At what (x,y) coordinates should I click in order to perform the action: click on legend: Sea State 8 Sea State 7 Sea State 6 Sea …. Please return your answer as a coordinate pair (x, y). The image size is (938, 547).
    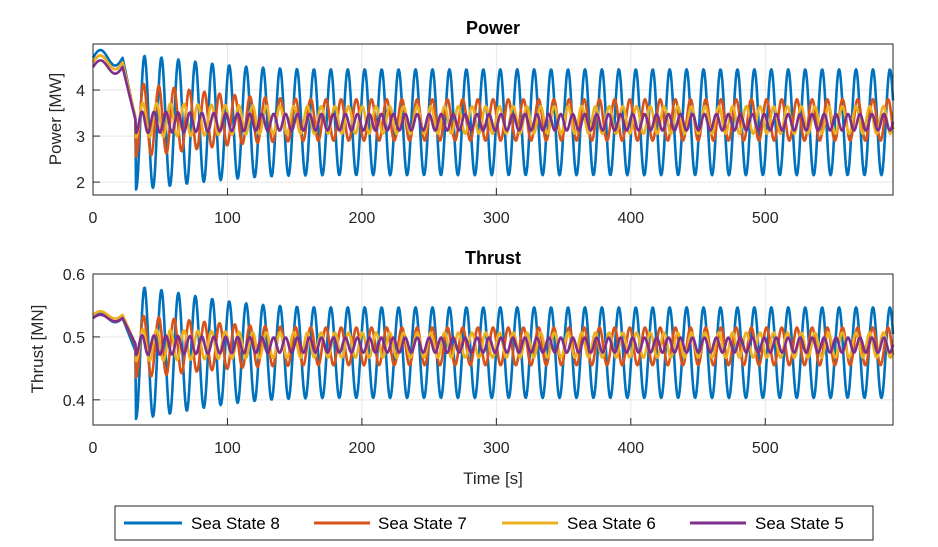
    Looking at the image, I should click on (494, 523).